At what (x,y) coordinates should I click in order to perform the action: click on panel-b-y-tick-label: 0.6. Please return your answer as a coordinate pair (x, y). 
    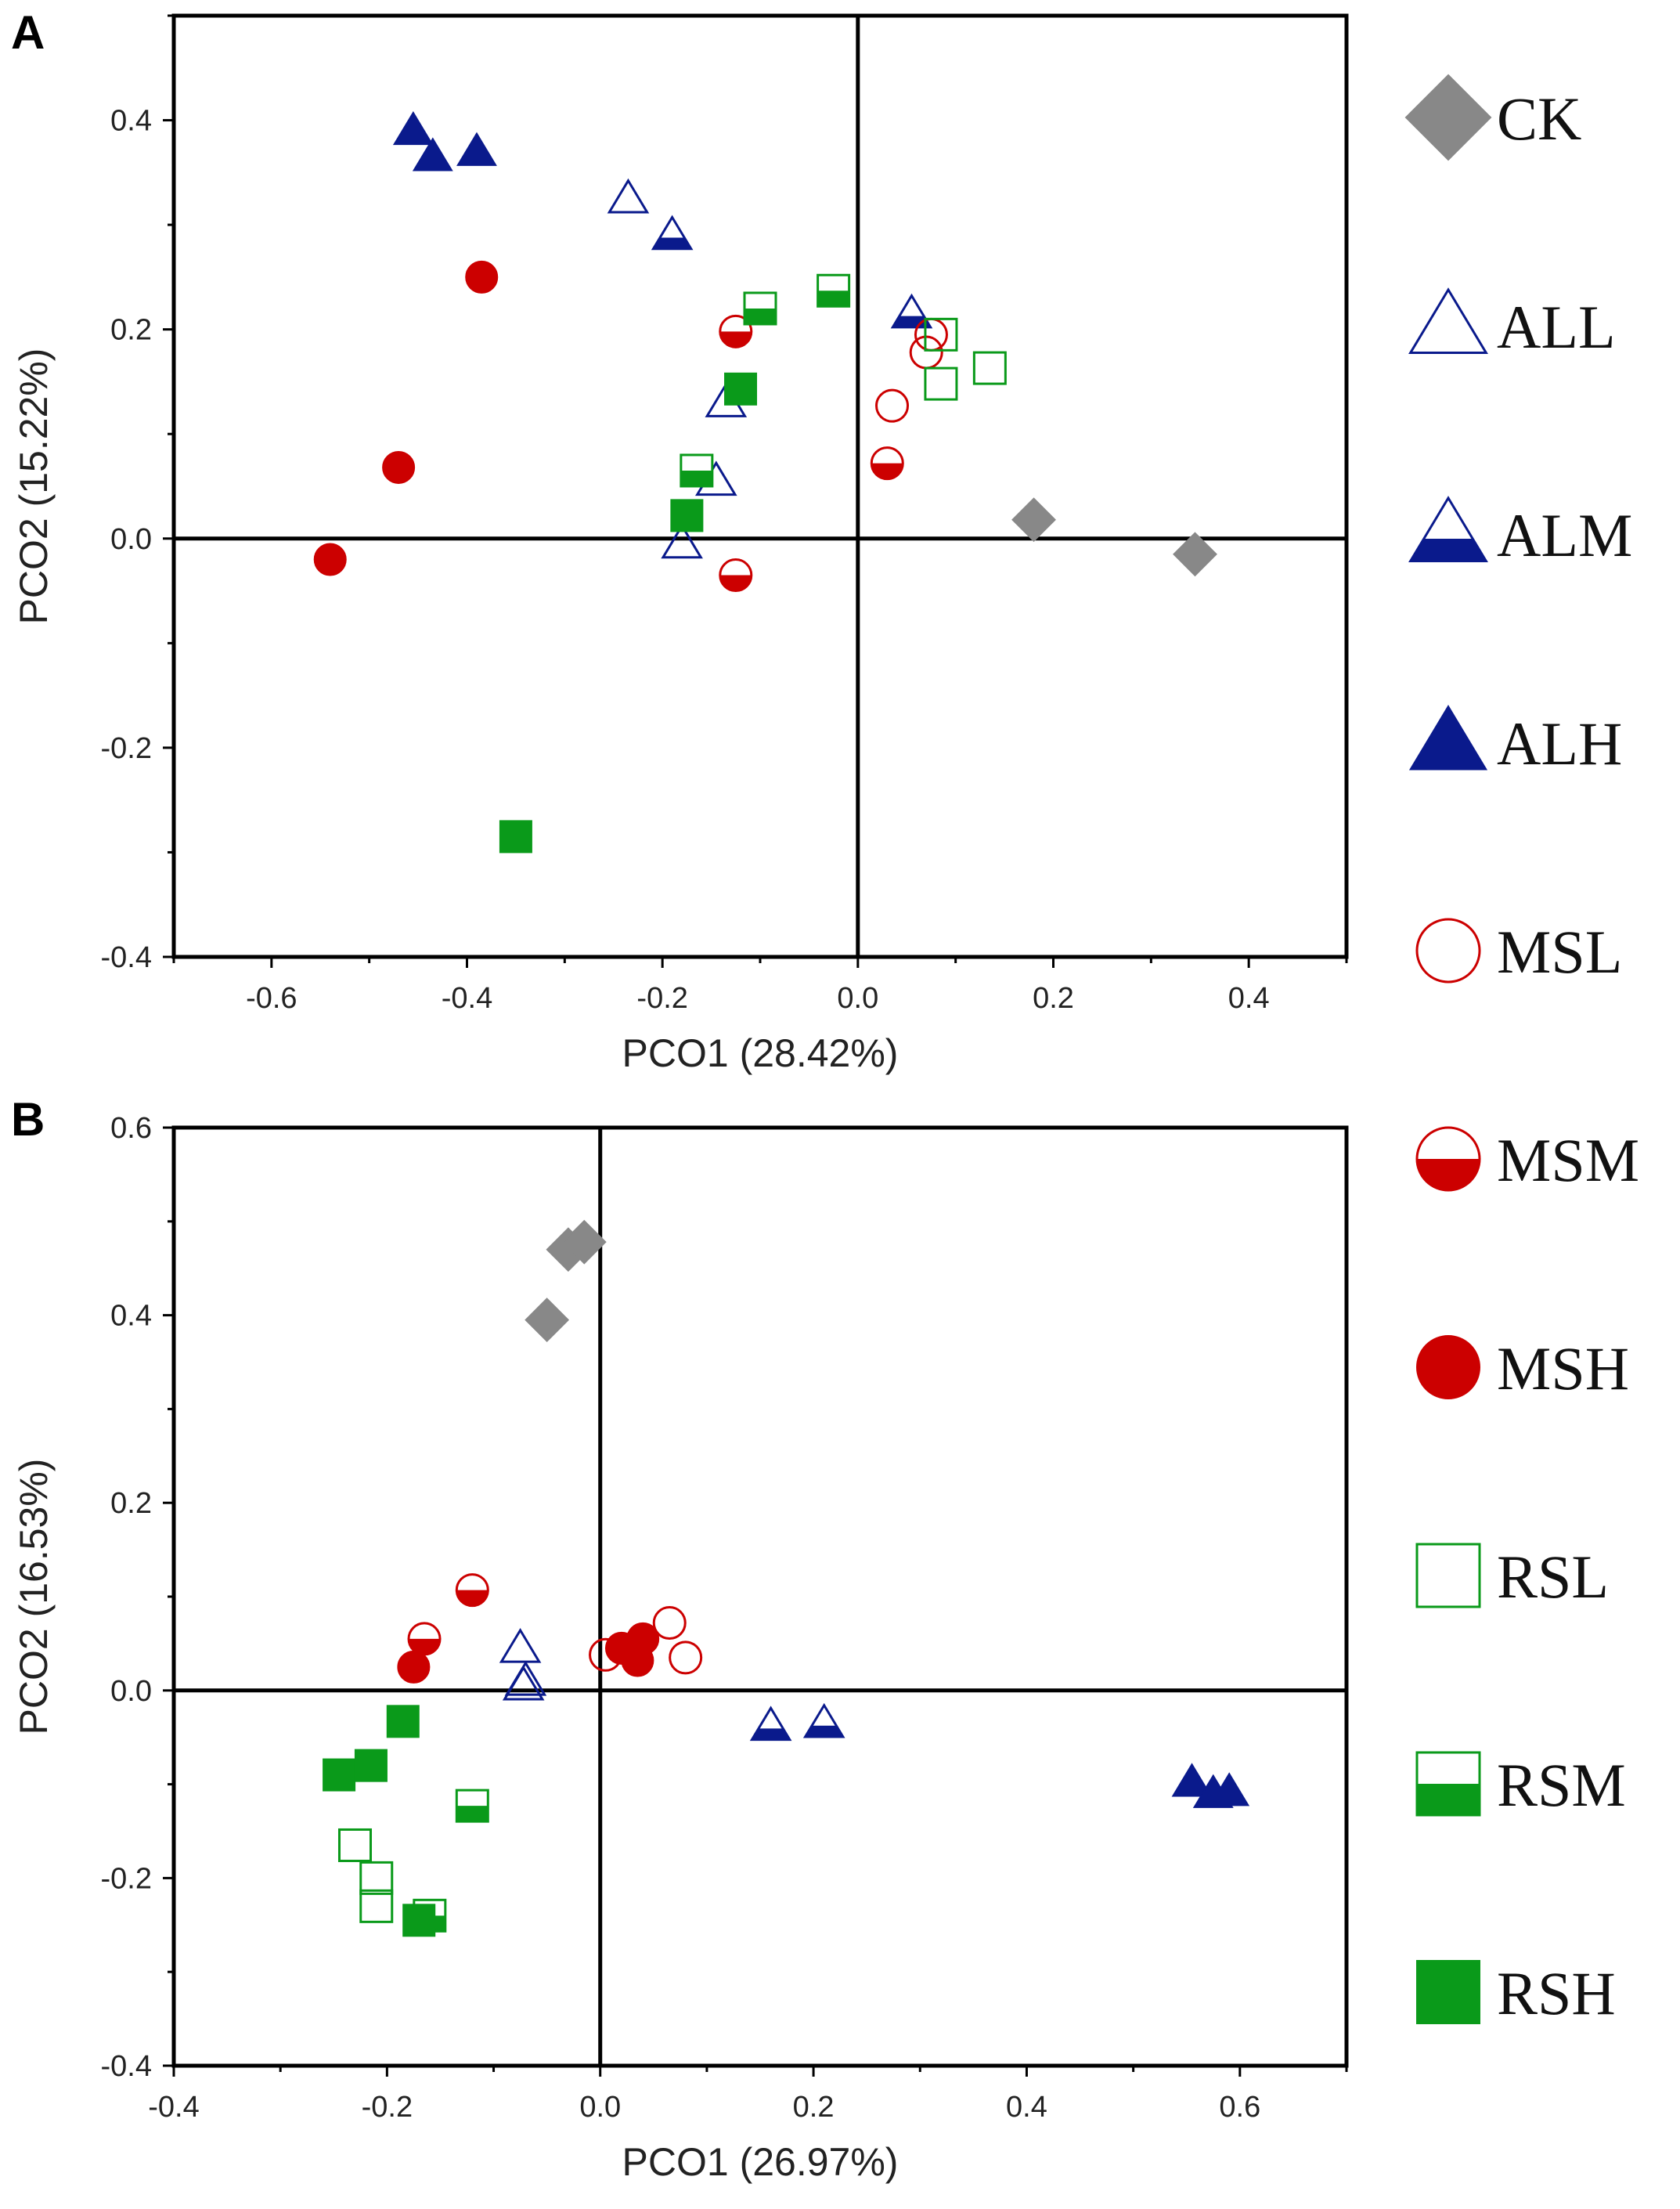
    Looking at the image, I should click on (131, 1128).